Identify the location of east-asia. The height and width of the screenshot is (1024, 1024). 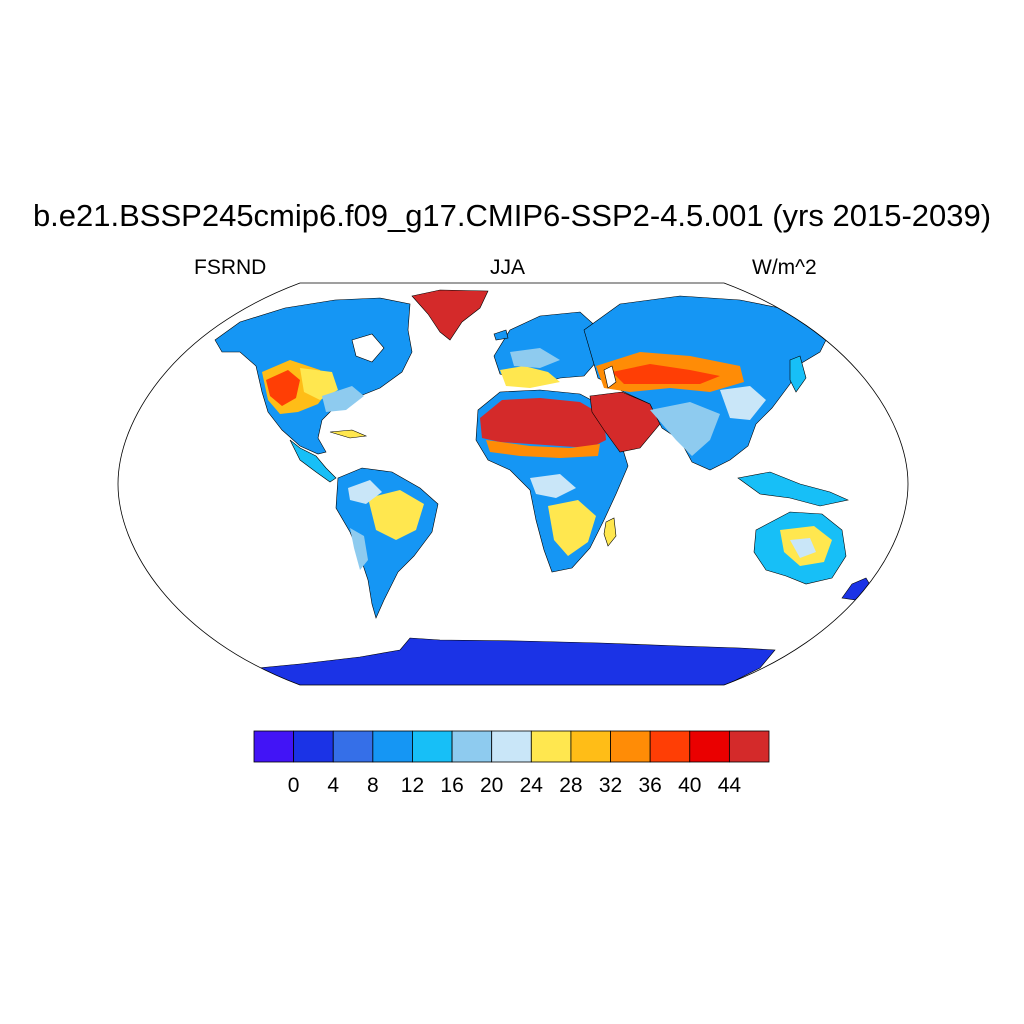
(743, 403).